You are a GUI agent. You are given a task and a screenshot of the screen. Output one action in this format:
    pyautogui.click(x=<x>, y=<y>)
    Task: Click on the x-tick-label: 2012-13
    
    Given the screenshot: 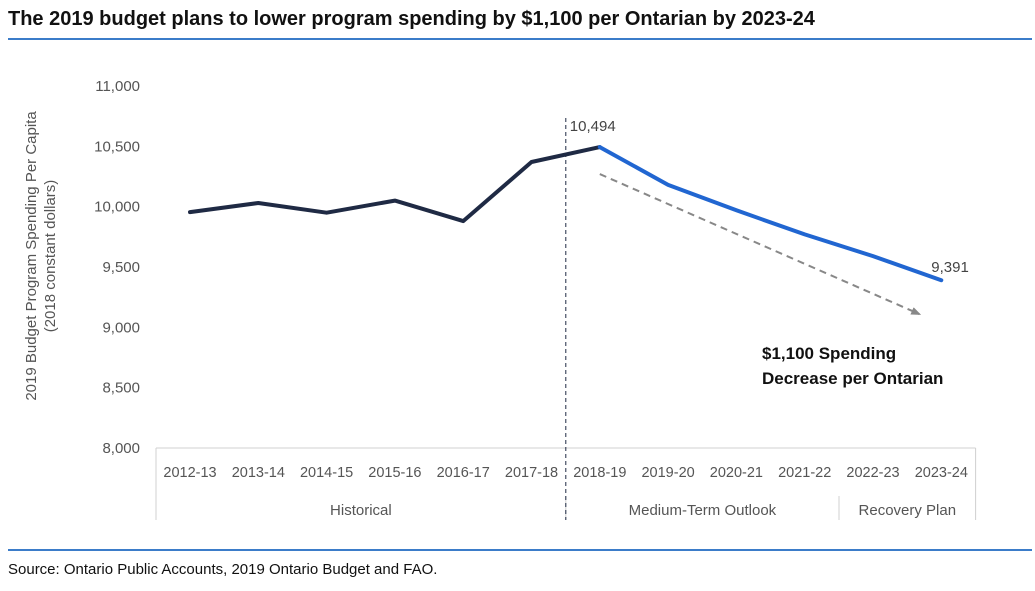 What is the action you would take?
    pyautogui.click(x=189, y=473)
    